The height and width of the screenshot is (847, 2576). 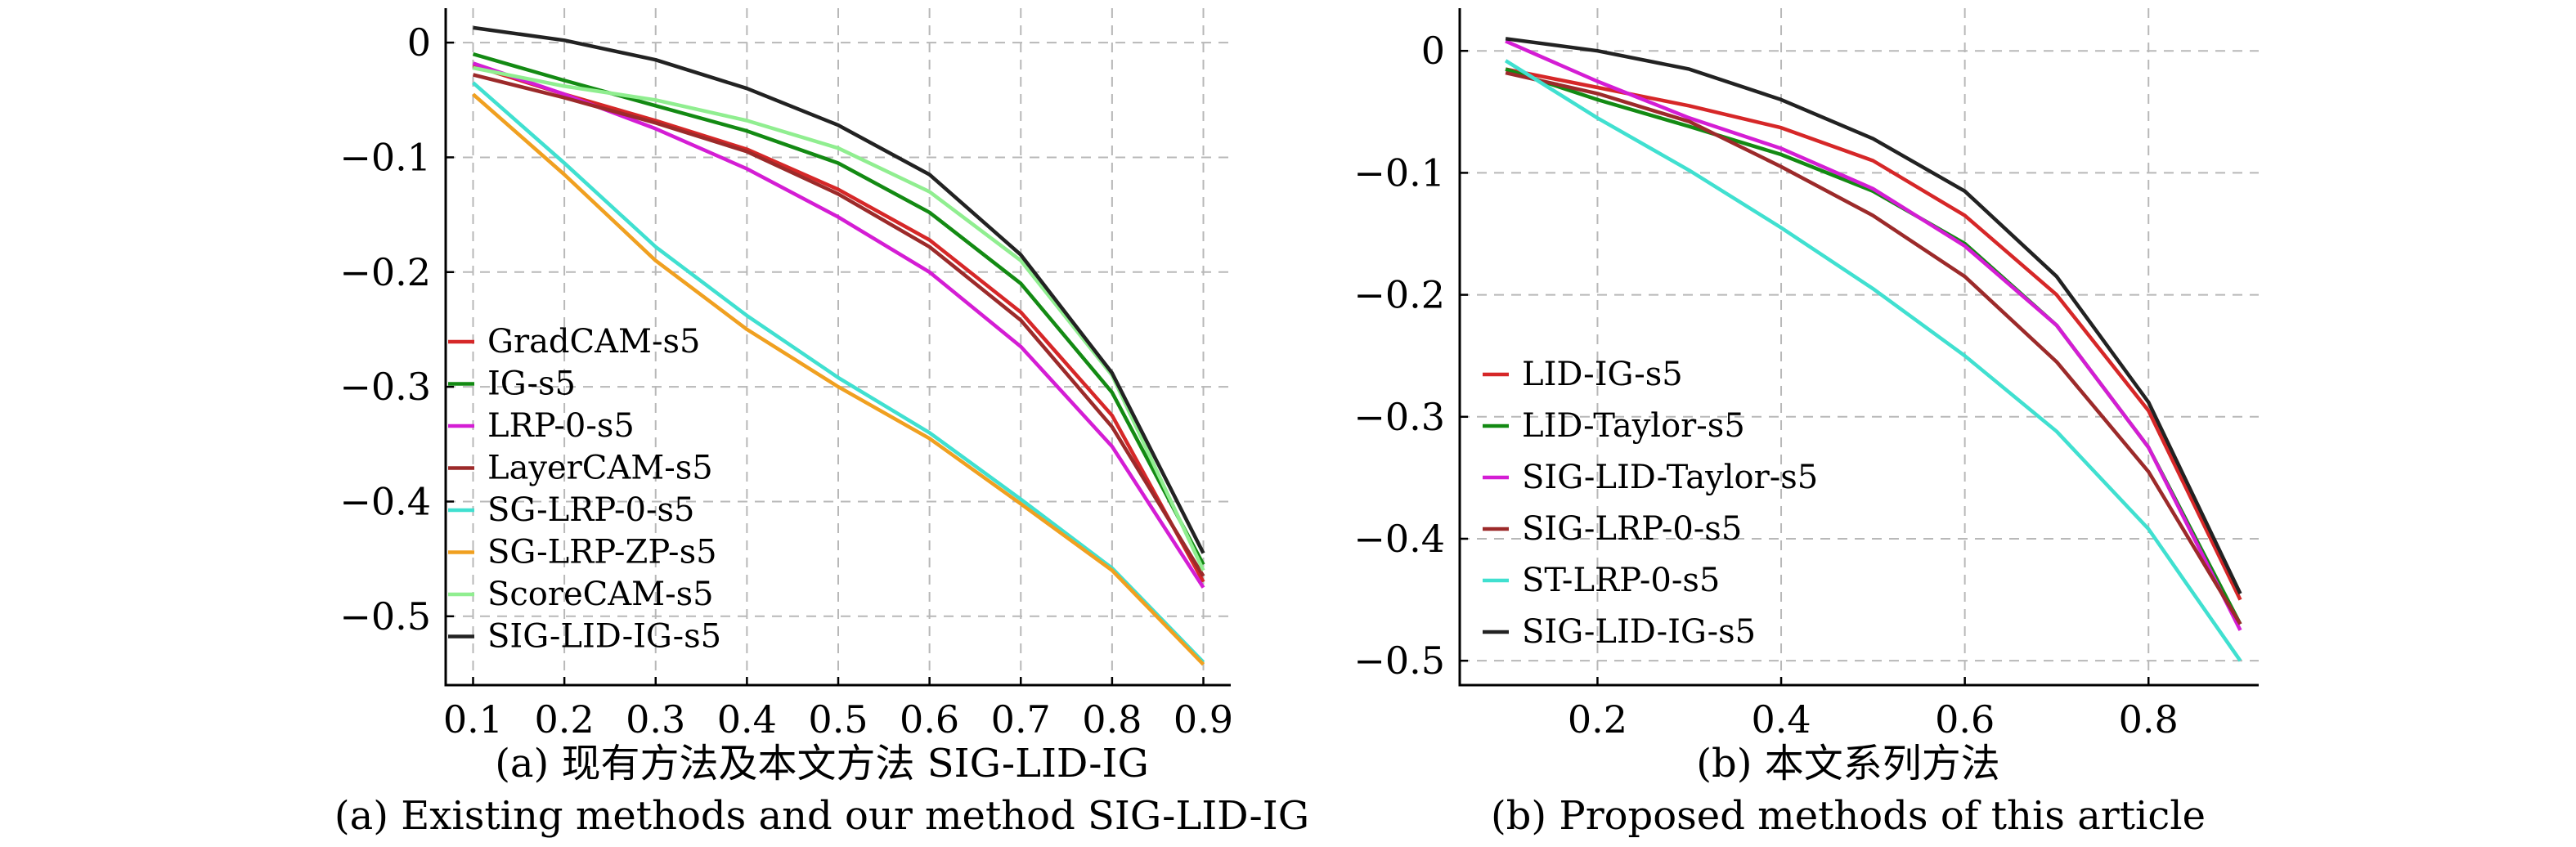 I want to click on x-tick-label-a-3: 0.4, so click(x=747, y=719).